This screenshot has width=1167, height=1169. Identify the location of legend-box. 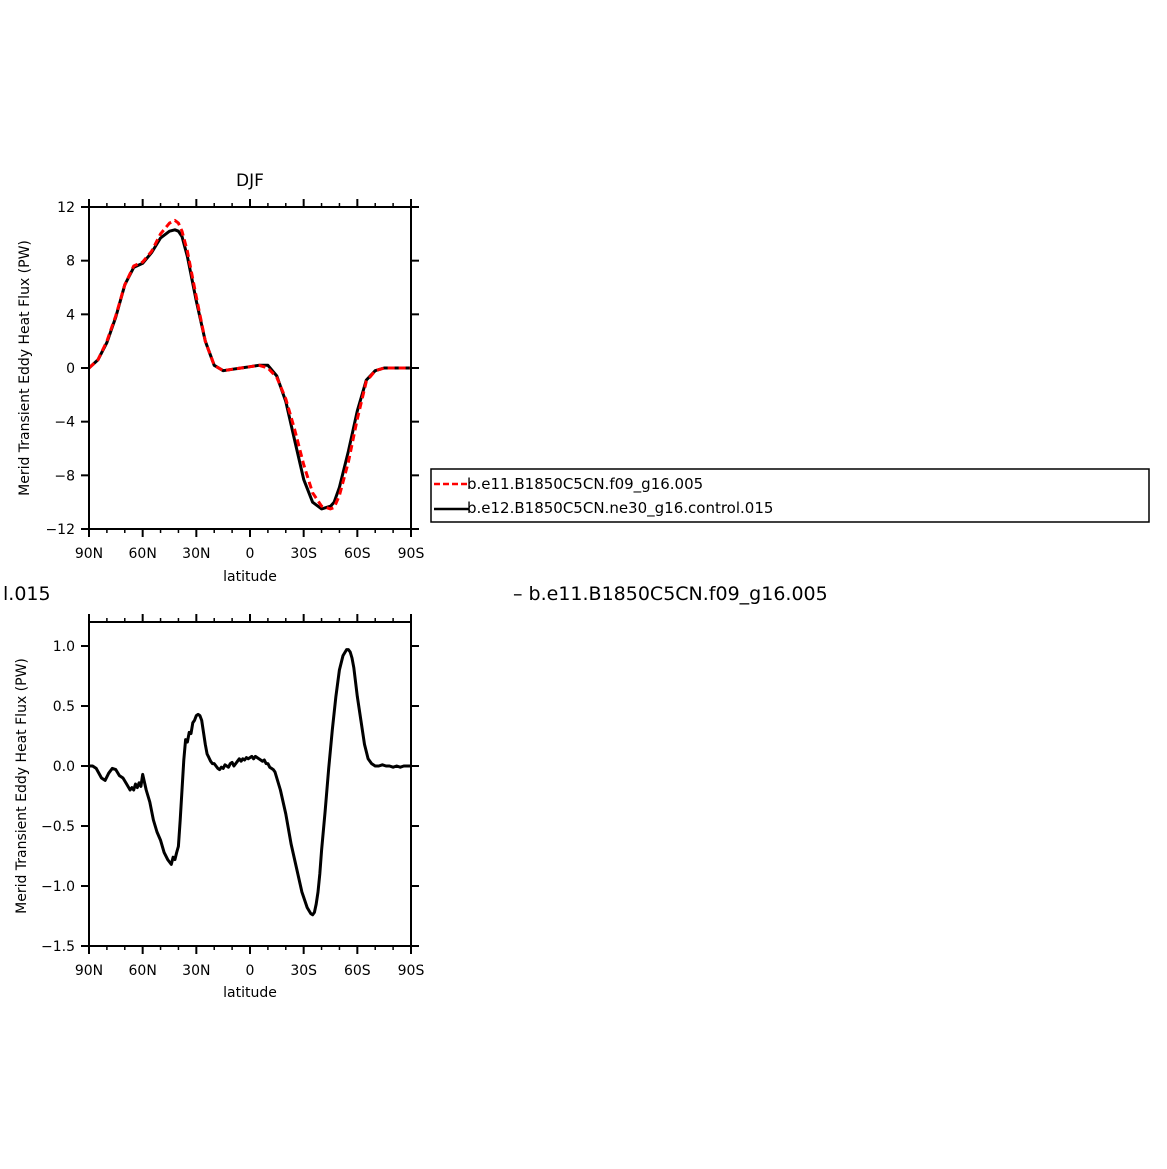
(790, 495).